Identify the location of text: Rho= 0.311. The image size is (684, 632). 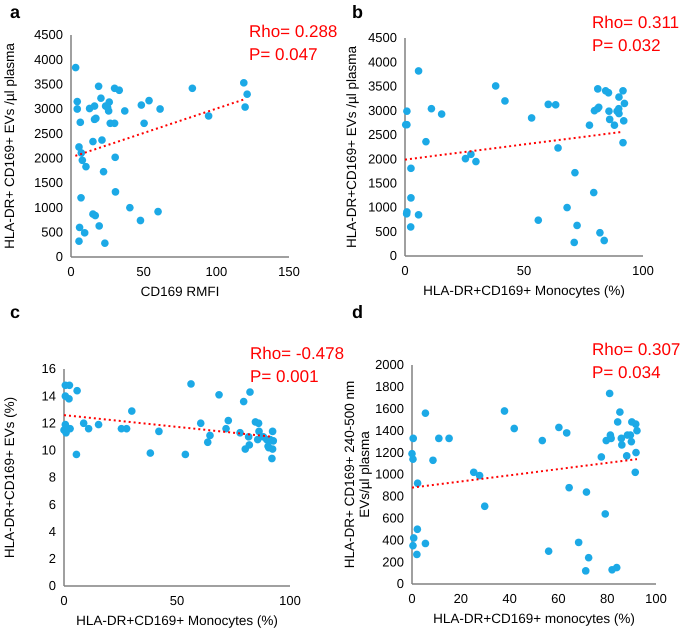
(636, 22).